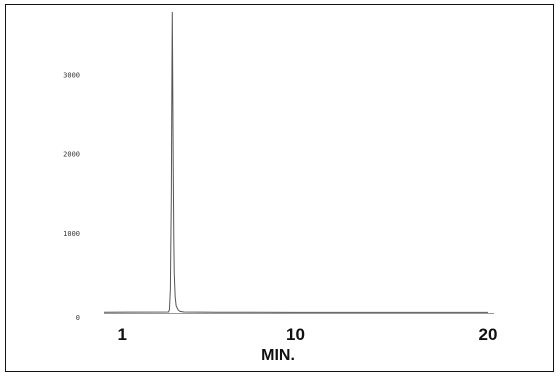 This screenshot has height=376, width=560. Describe the element at coordinates (71, 234) in the screenshot. I see `y-tick-label: 1000` at that location.